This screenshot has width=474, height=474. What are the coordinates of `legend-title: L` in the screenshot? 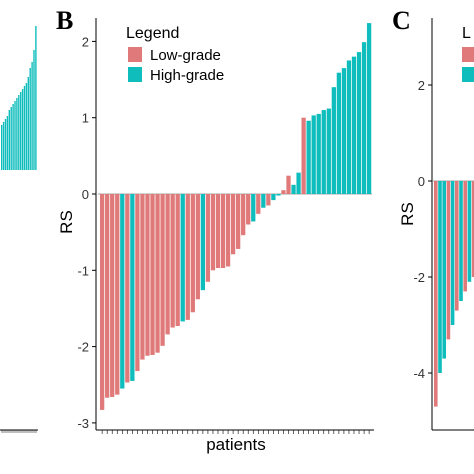 It's located at (466, 33).